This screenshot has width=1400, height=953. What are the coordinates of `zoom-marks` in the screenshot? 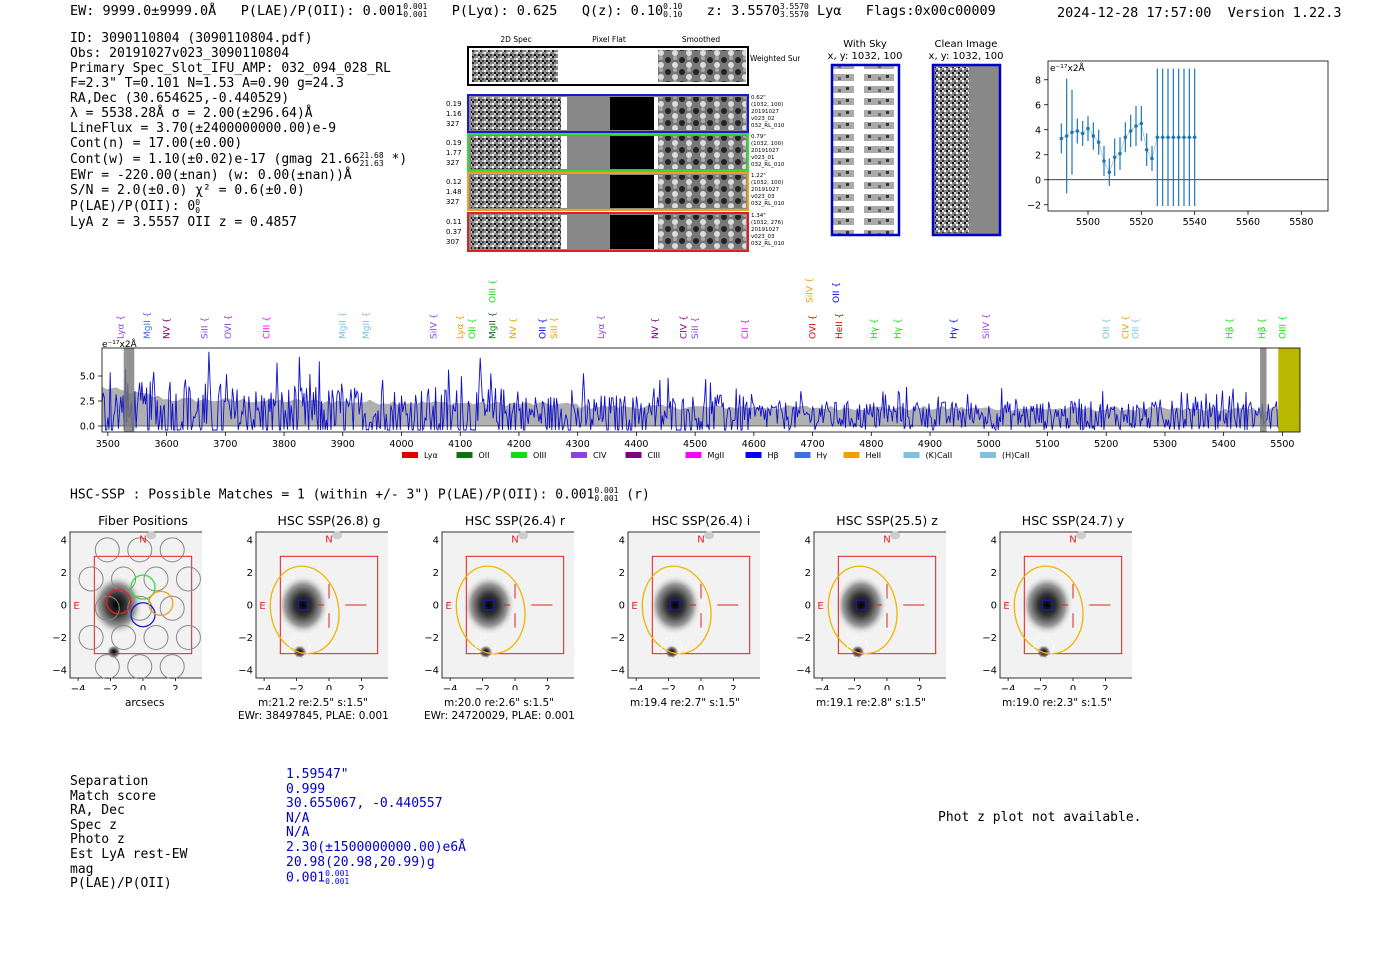 It's located at (1128, 137).